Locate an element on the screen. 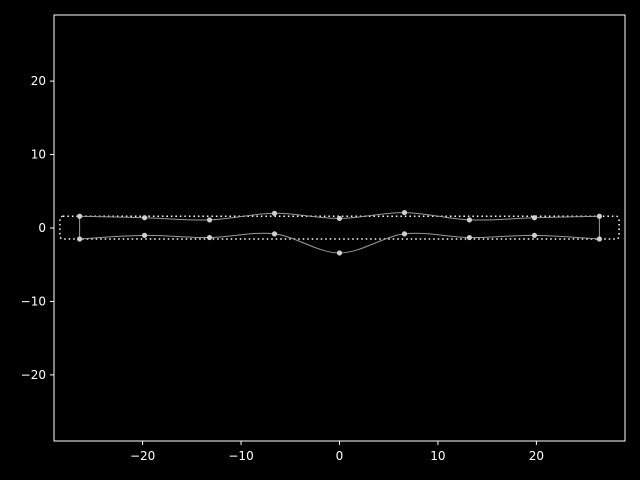 This screenshot has width=640, height=480. x-tick-label: −10 is located at coordinates (240, 456).